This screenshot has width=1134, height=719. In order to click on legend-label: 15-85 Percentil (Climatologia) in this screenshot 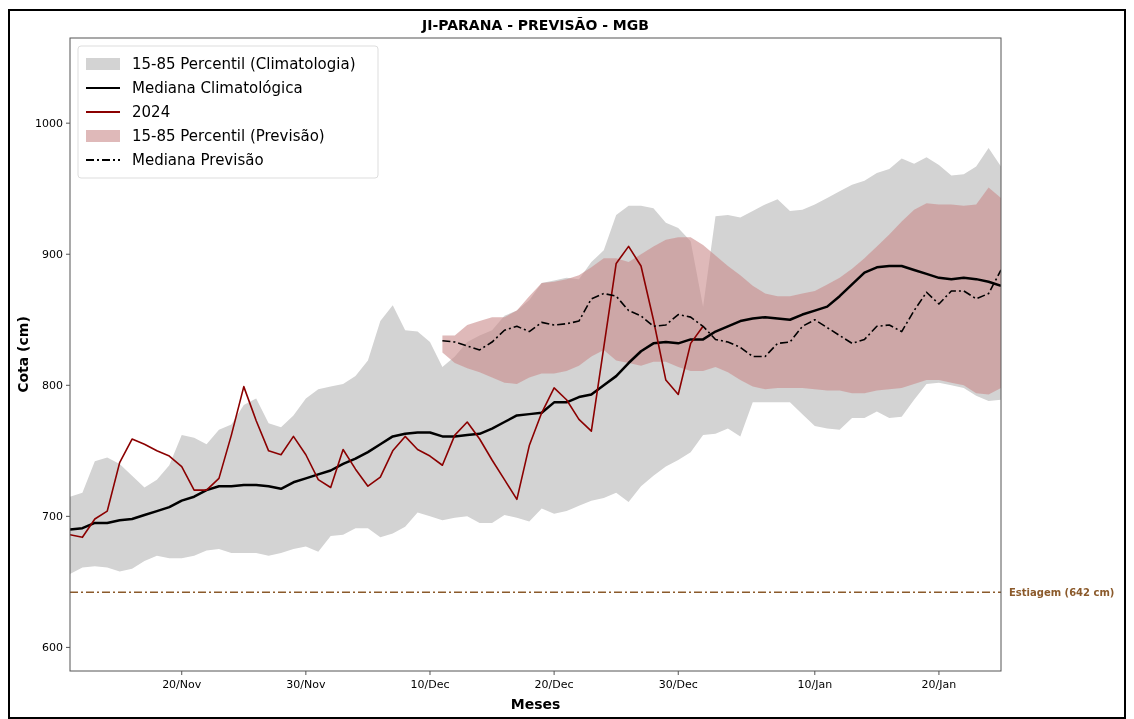, I will do `click(244, 64)`.